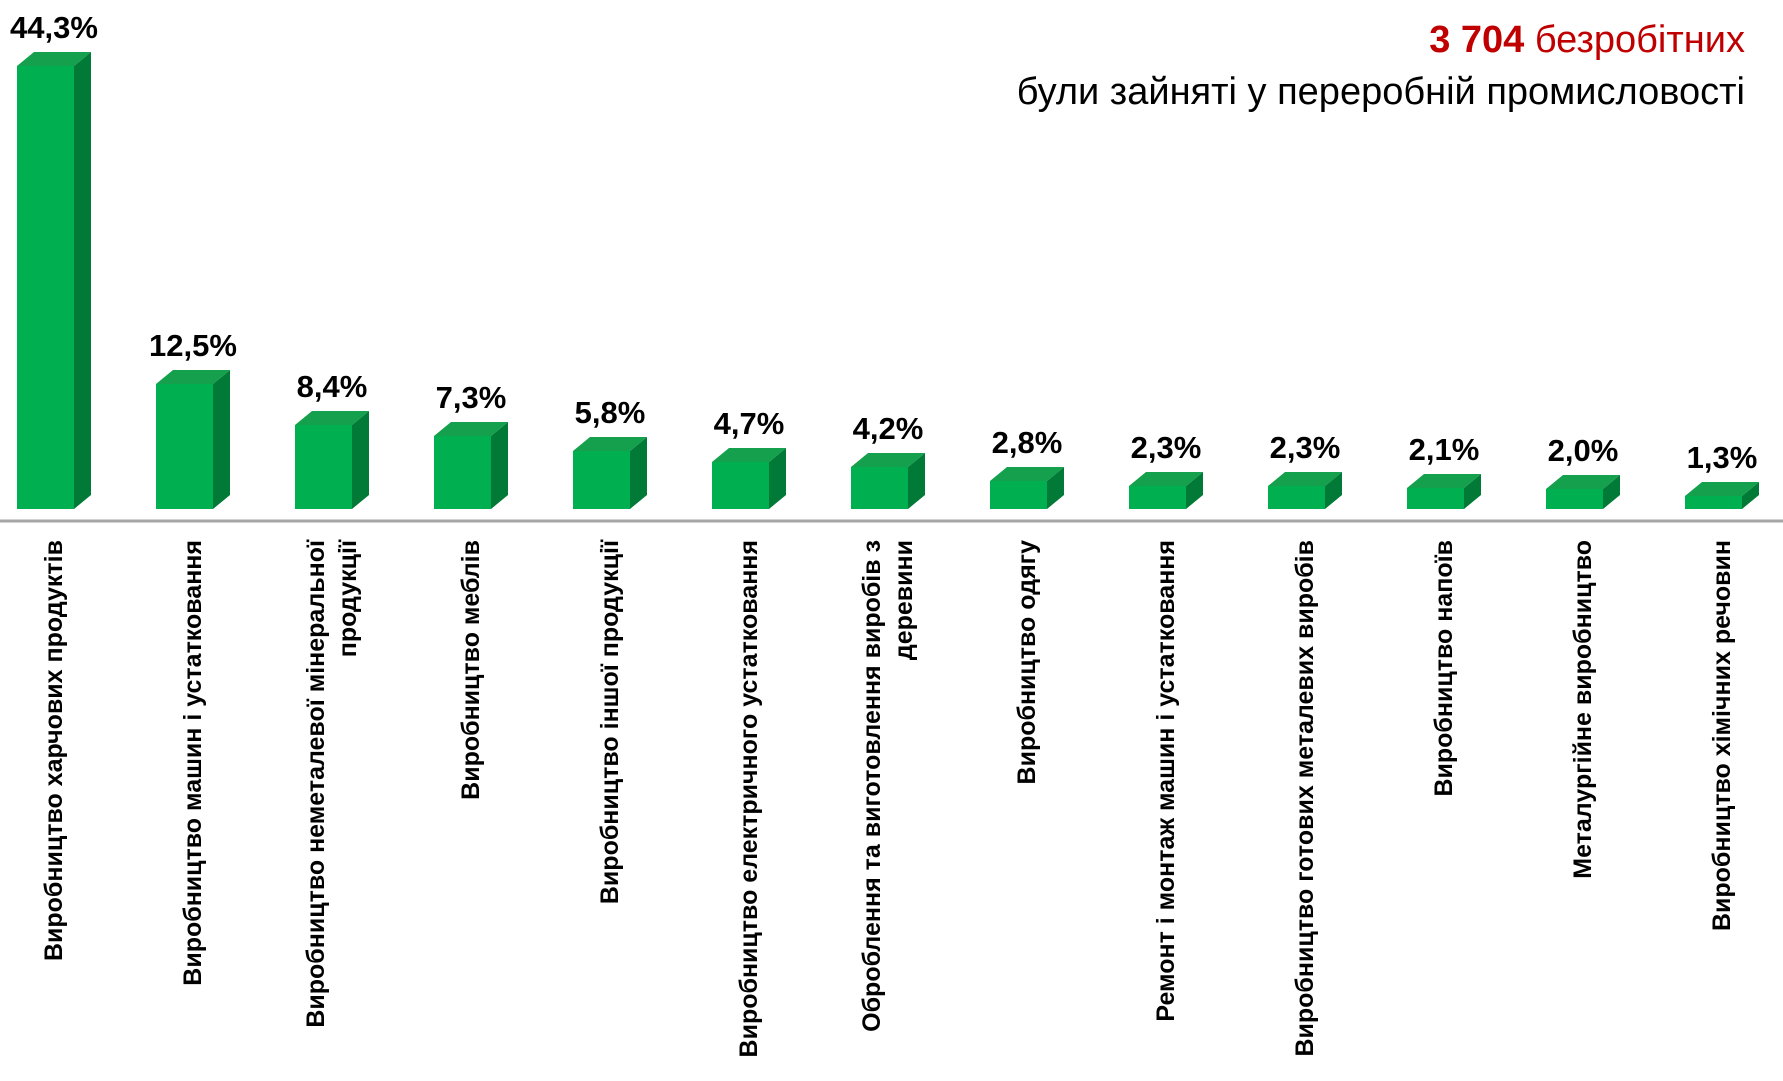  What do you see at coordinates (193, 345) in the screenshot?
I see `value-label: 12,5%` at bounding box center [193, 345].